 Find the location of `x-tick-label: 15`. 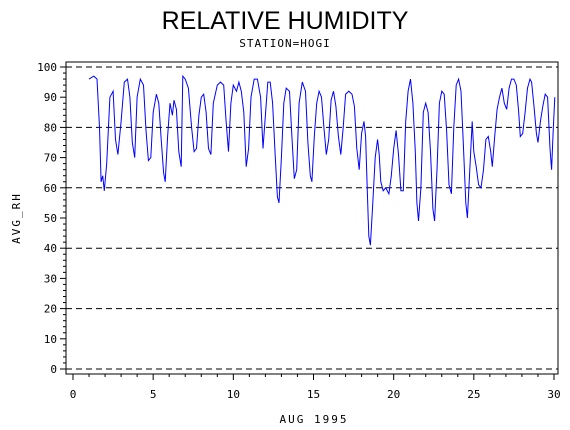

x-tick-label: 15 is located at coordinates (313, 394).